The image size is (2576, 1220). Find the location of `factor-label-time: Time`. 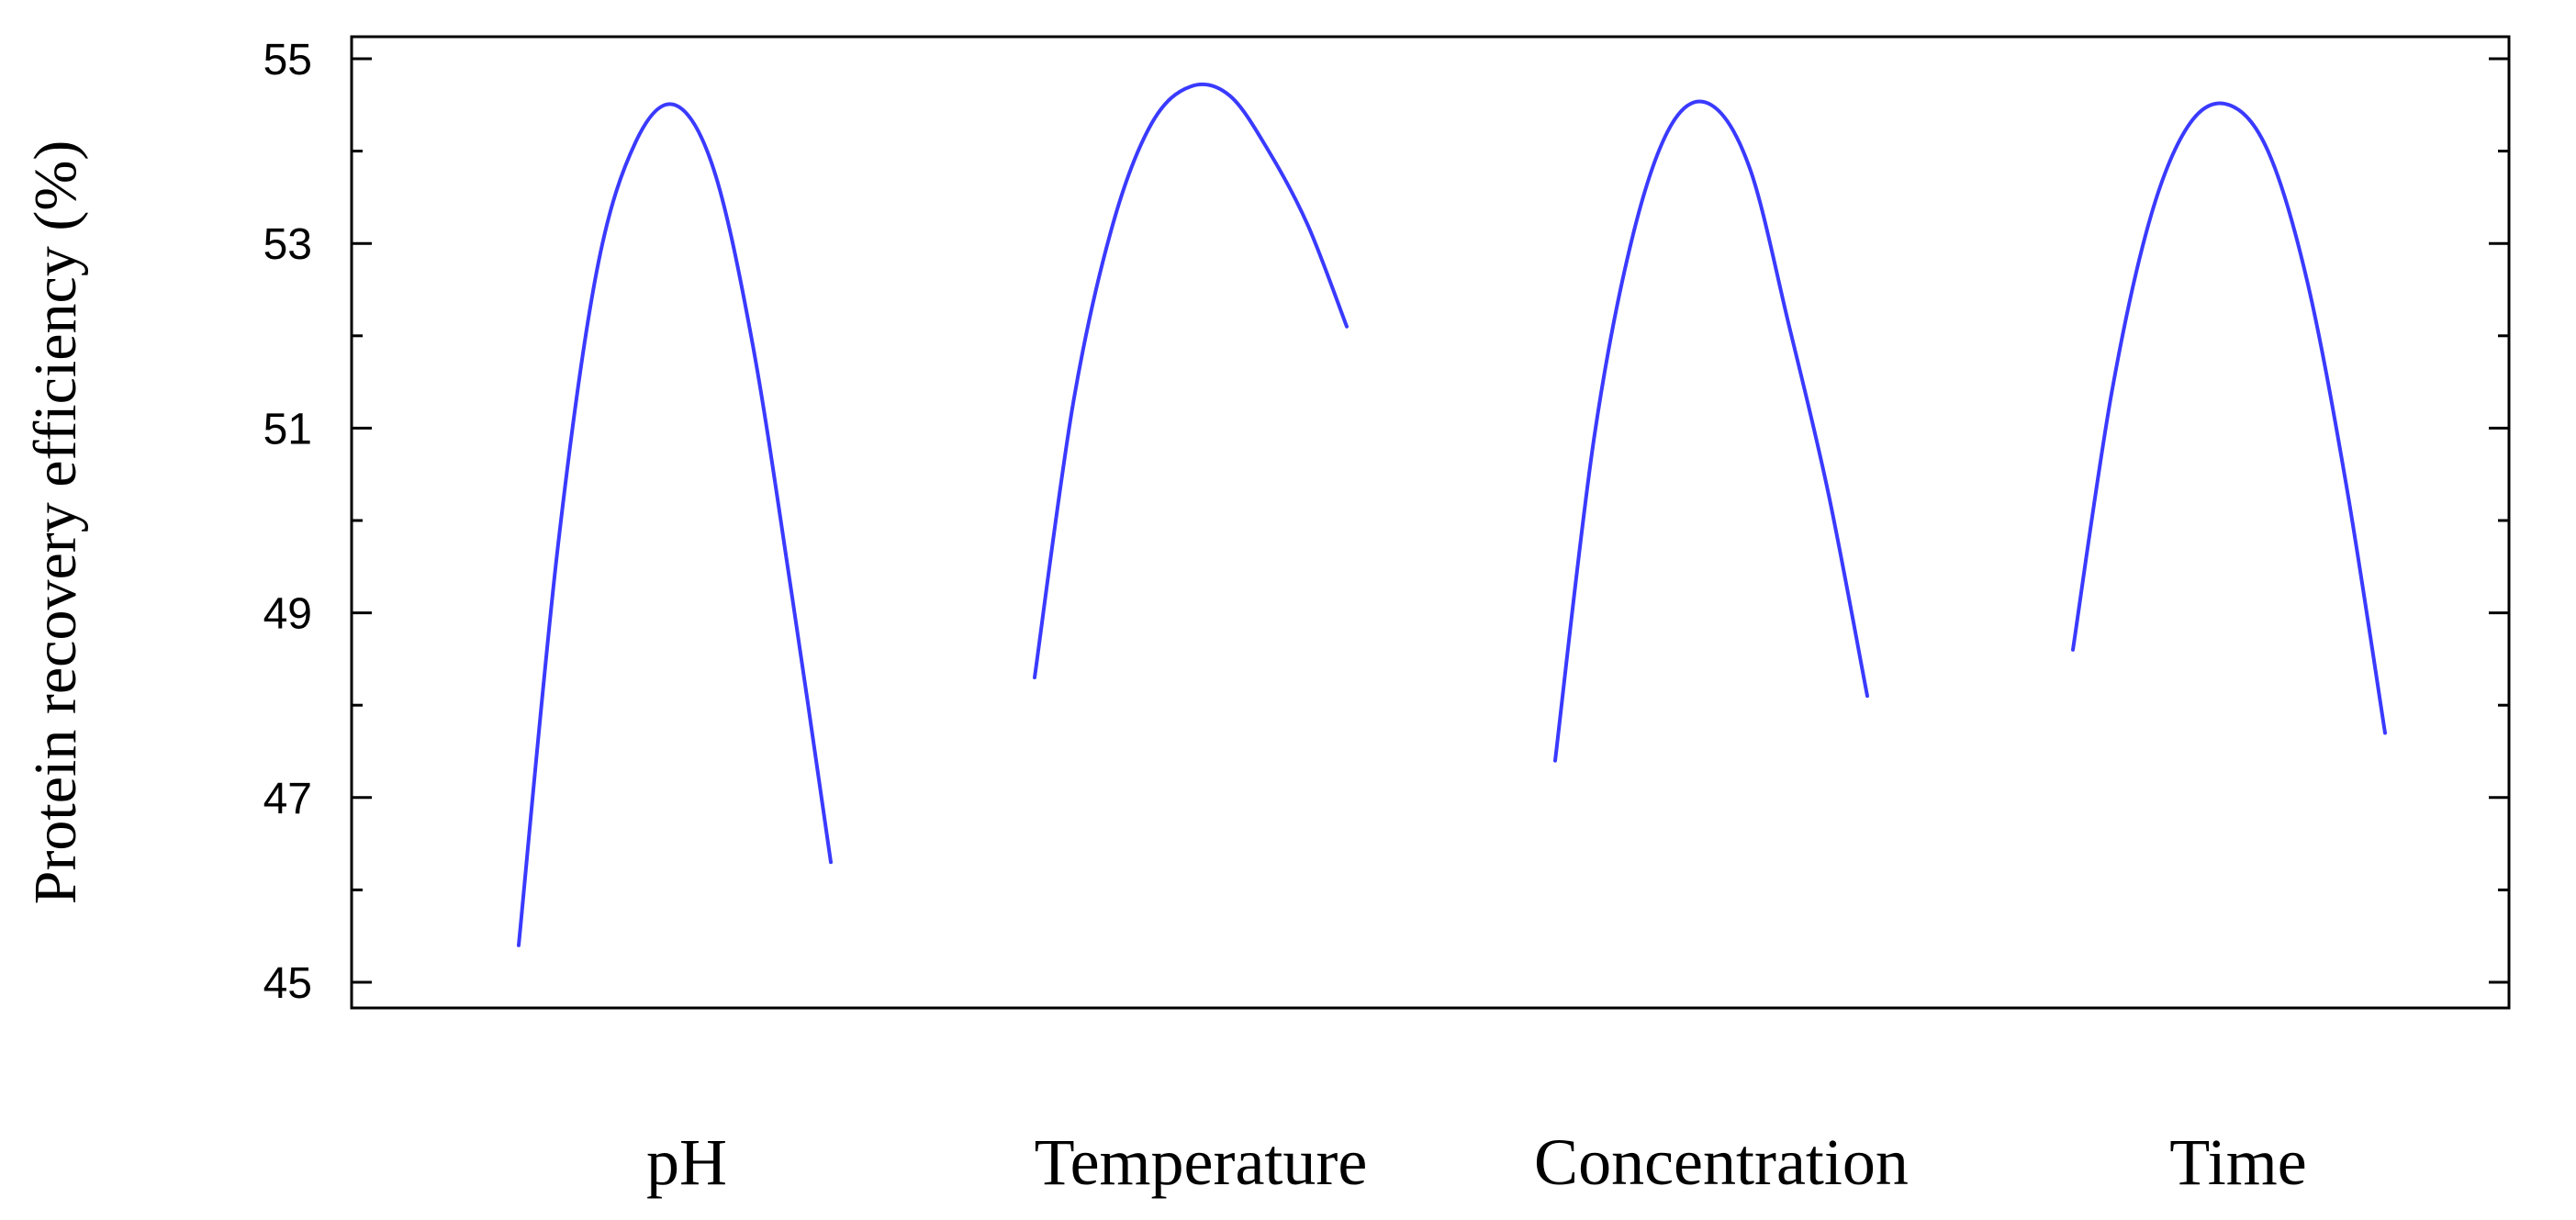

factor-label-time: Time is located at coordinates (2237, 1162).